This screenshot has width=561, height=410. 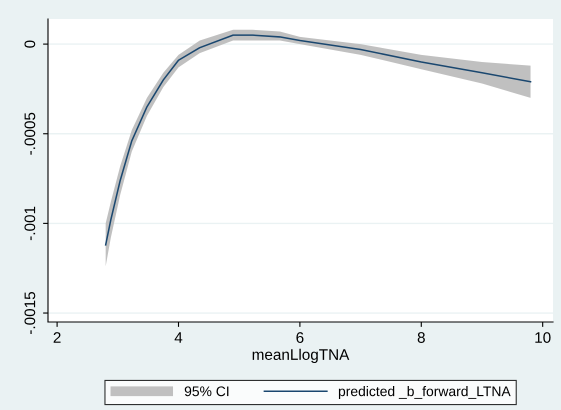 What do you see at coordinates (300, 337) in the screenshot?
I see `x-tick-label: 6` at bounding box center [300, 337].